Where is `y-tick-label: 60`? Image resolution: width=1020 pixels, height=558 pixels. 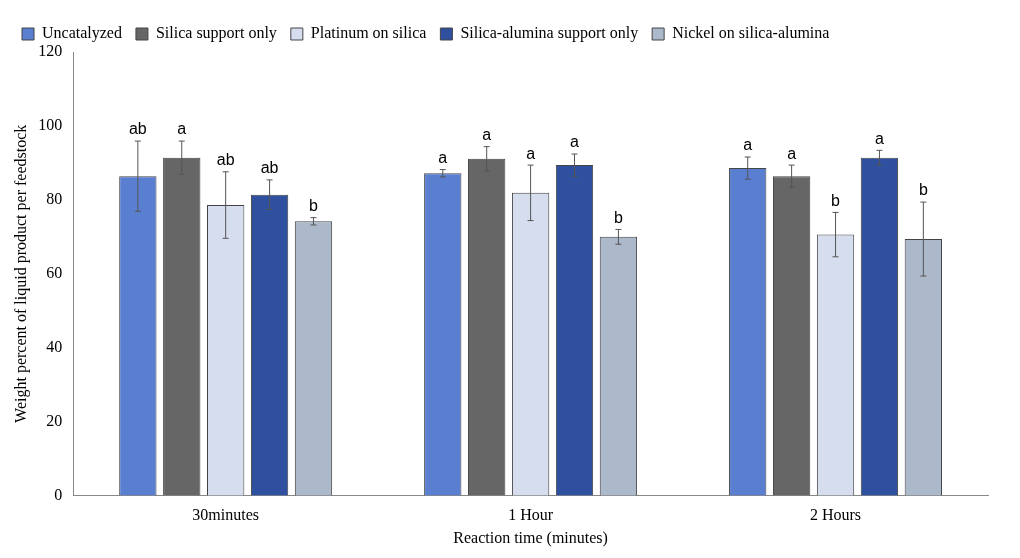 y-tick-label: 60 is located at coordinates (54, 272).